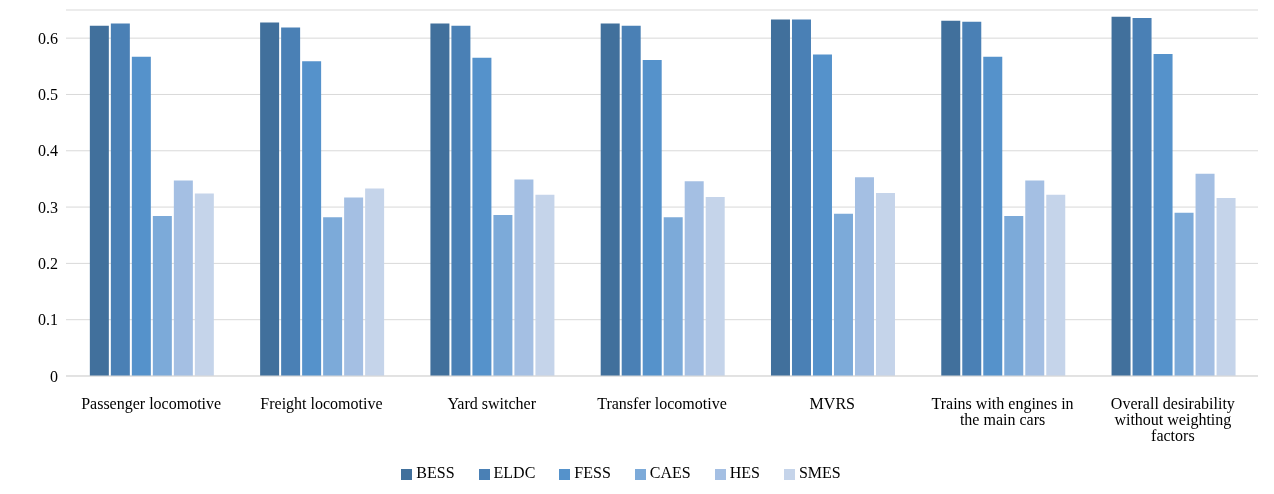  I want to click on x-tick-label: Trains with engines in the main cars, so click(1002, 412).